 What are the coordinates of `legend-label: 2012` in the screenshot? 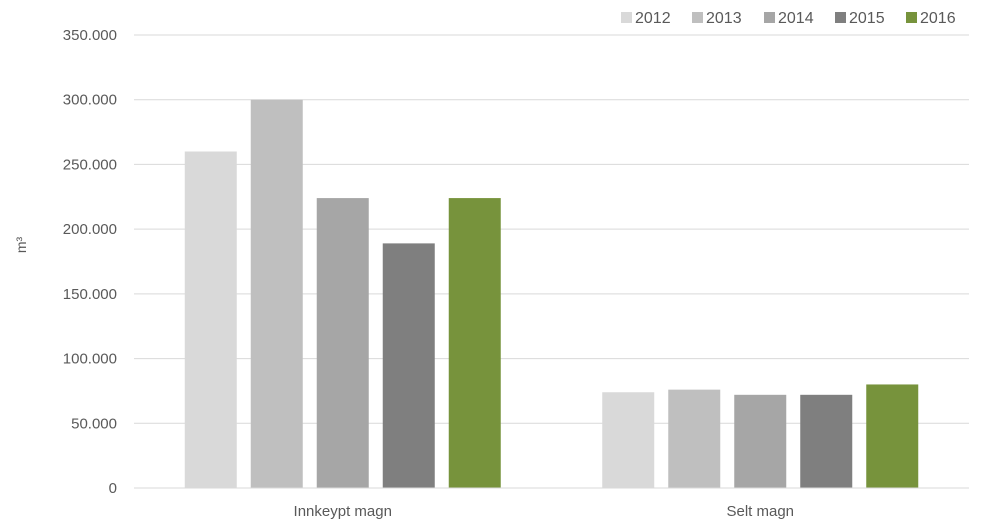 It's located at (653, 18).